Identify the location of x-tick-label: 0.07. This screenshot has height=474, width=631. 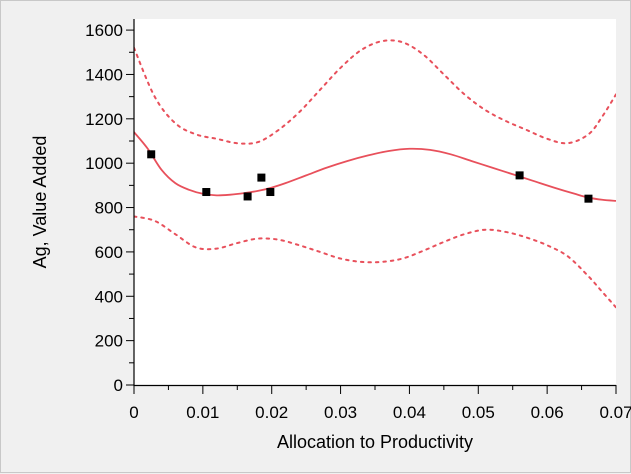
(615, 412).